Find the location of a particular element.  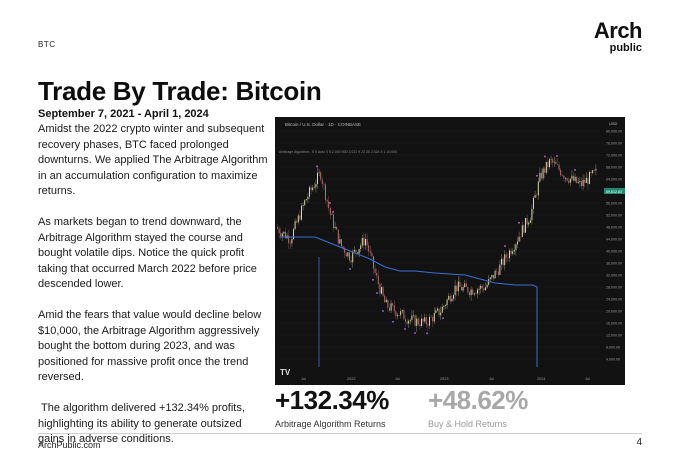

footer-url: ArchPublic.com is located at coordinates (69, 445).